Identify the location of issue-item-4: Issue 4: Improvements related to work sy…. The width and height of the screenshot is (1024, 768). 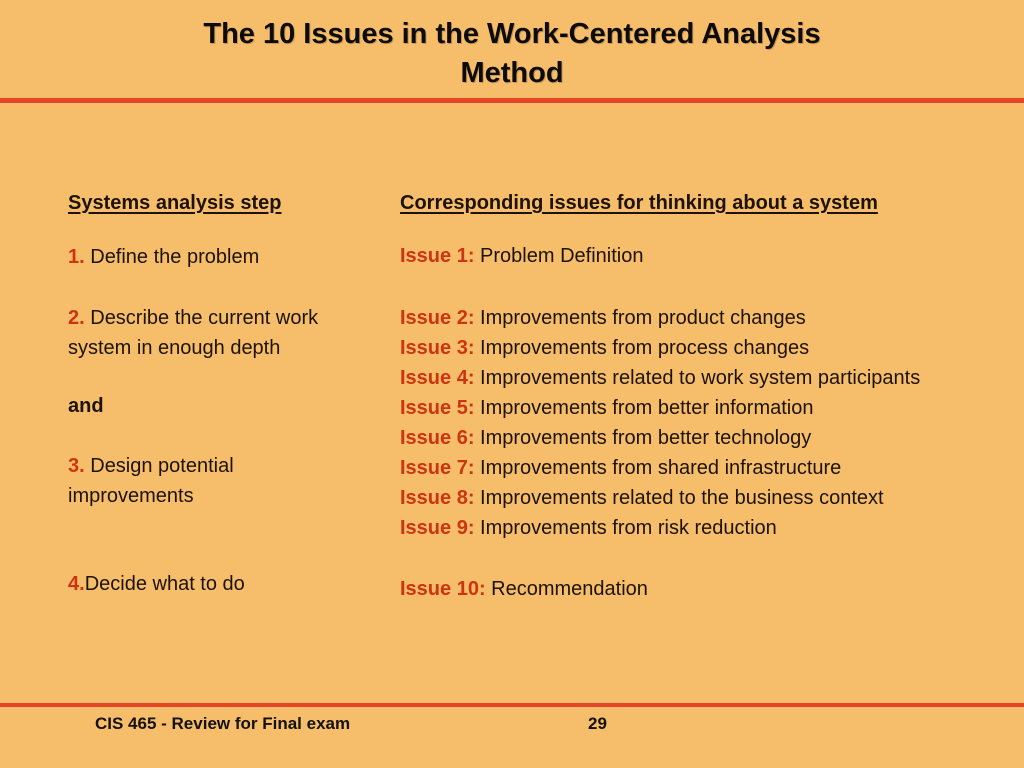
(710, 378).